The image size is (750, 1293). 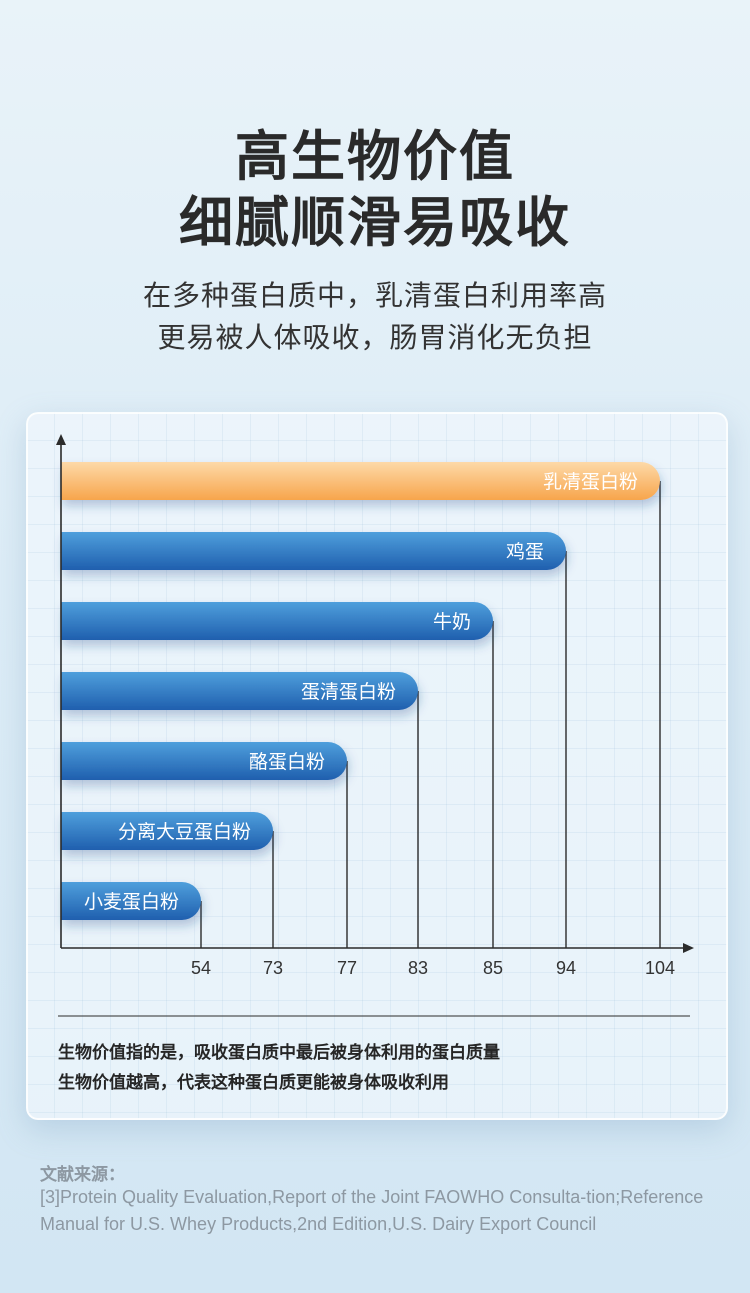 I want to click on x-tick-label: 73, so click(x=273, y=968).